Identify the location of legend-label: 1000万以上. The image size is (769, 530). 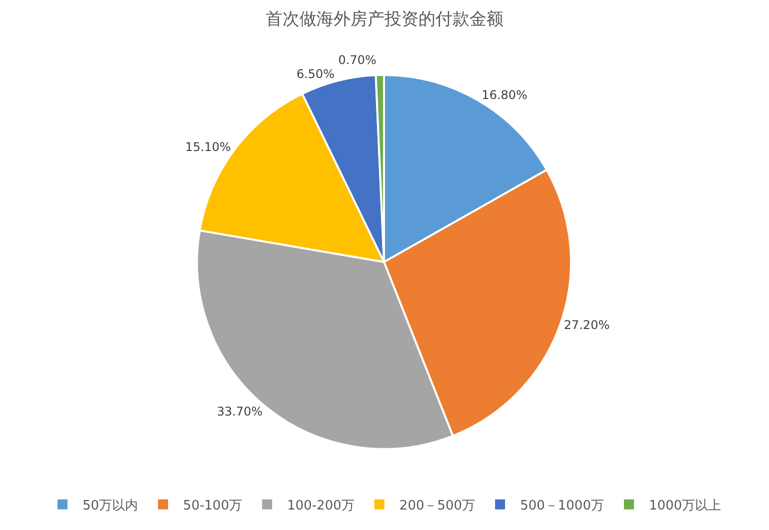
(685, 506).